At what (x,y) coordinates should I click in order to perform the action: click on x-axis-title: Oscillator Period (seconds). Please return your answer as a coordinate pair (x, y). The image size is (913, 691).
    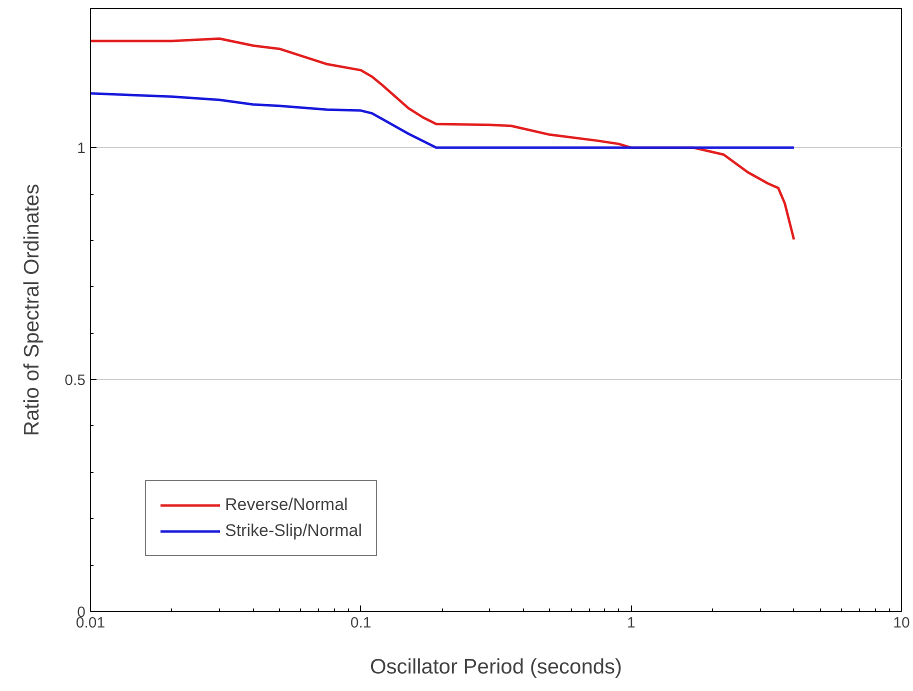
    Looking at the image, I should click on (496, 667).